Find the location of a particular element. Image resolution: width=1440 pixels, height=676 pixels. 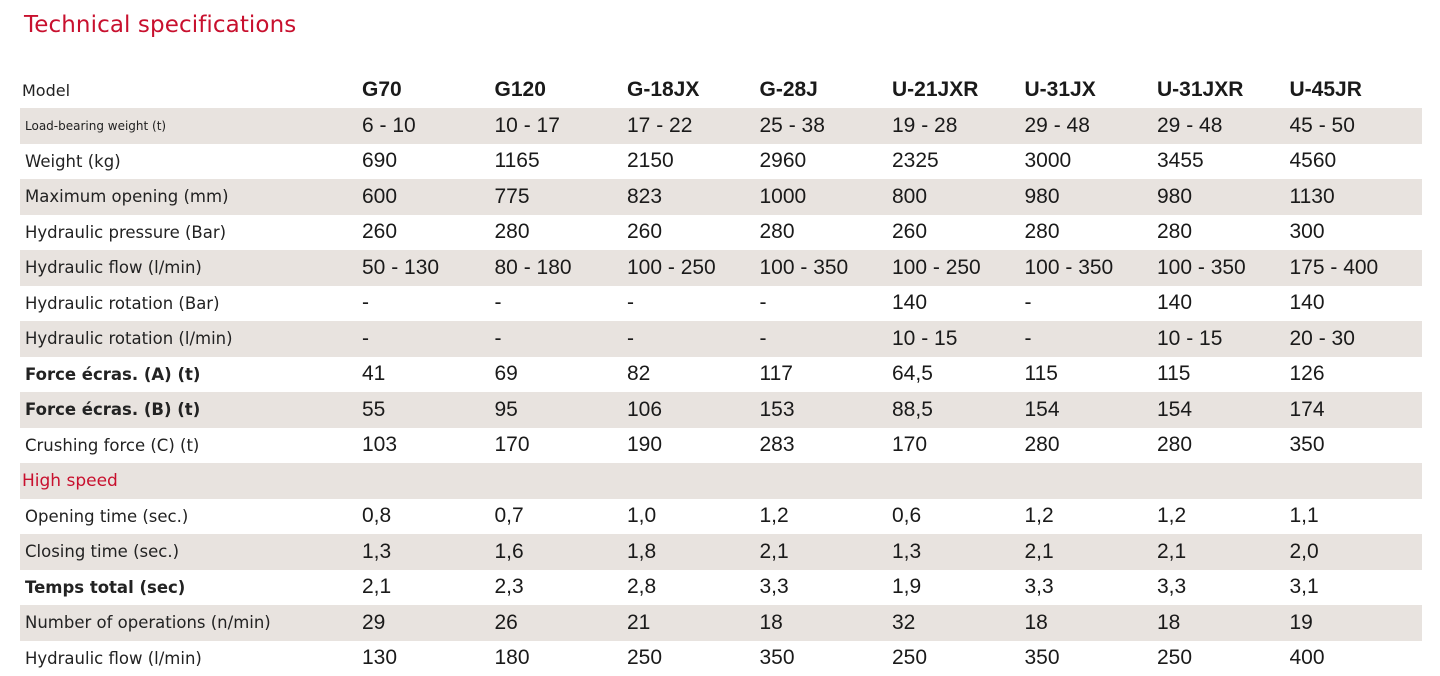

spec-value: 2,8 is located at coordinates (642, 587).